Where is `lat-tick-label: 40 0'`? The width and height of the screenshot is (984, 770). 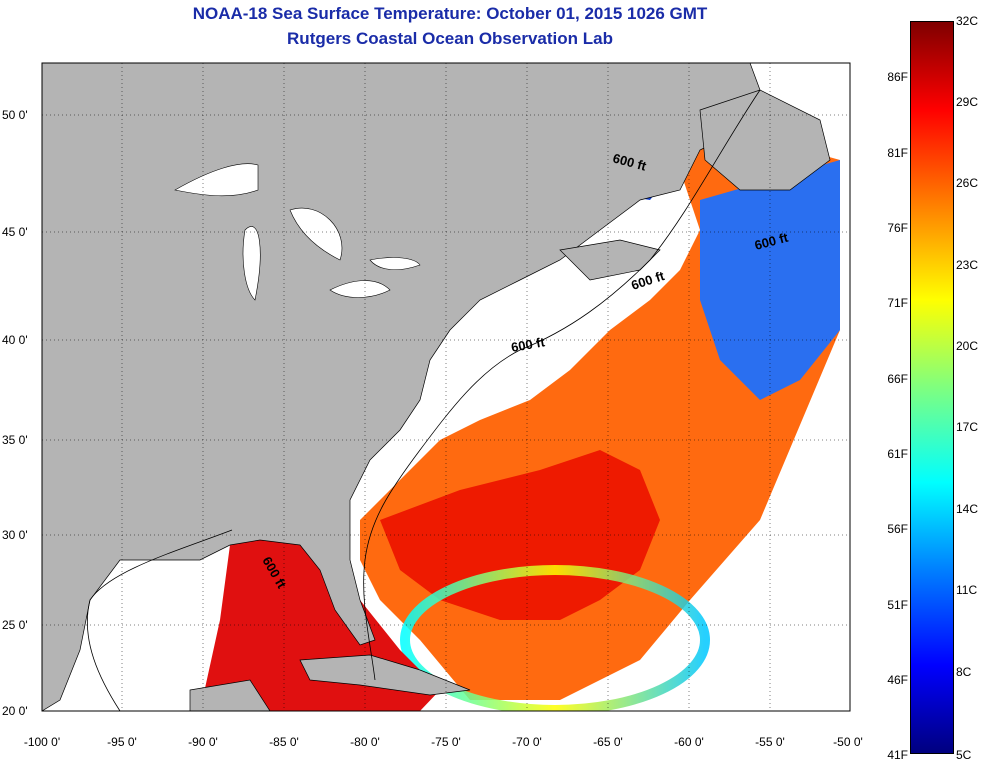
lat-tick-label: 40 0' is located at coordinates (15, 340).